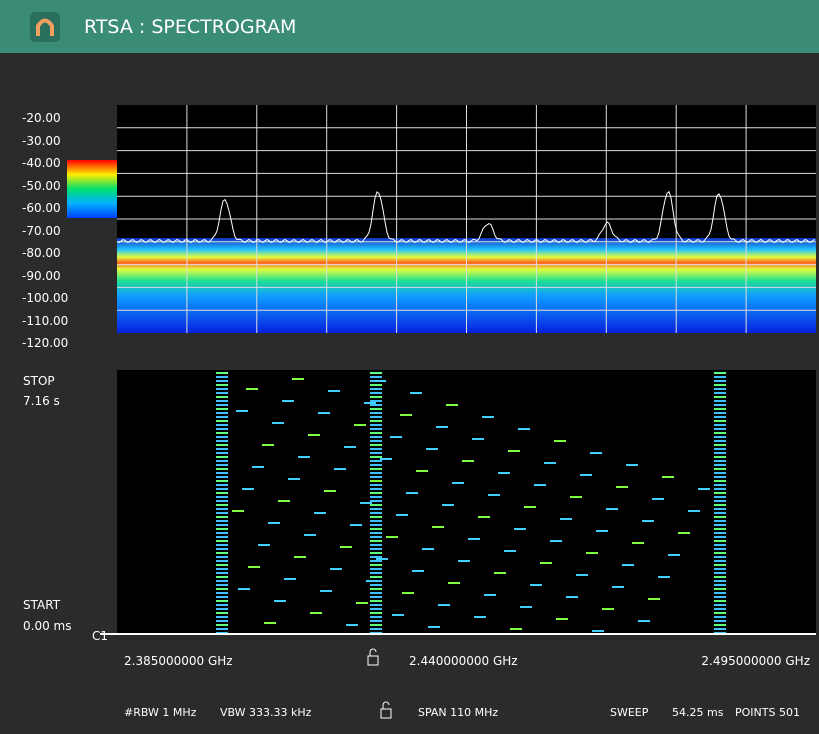  Describe the element at coordinates (266, 712) in the screenshot. I see `vbw: VBW 333.33 kHz` at that location.